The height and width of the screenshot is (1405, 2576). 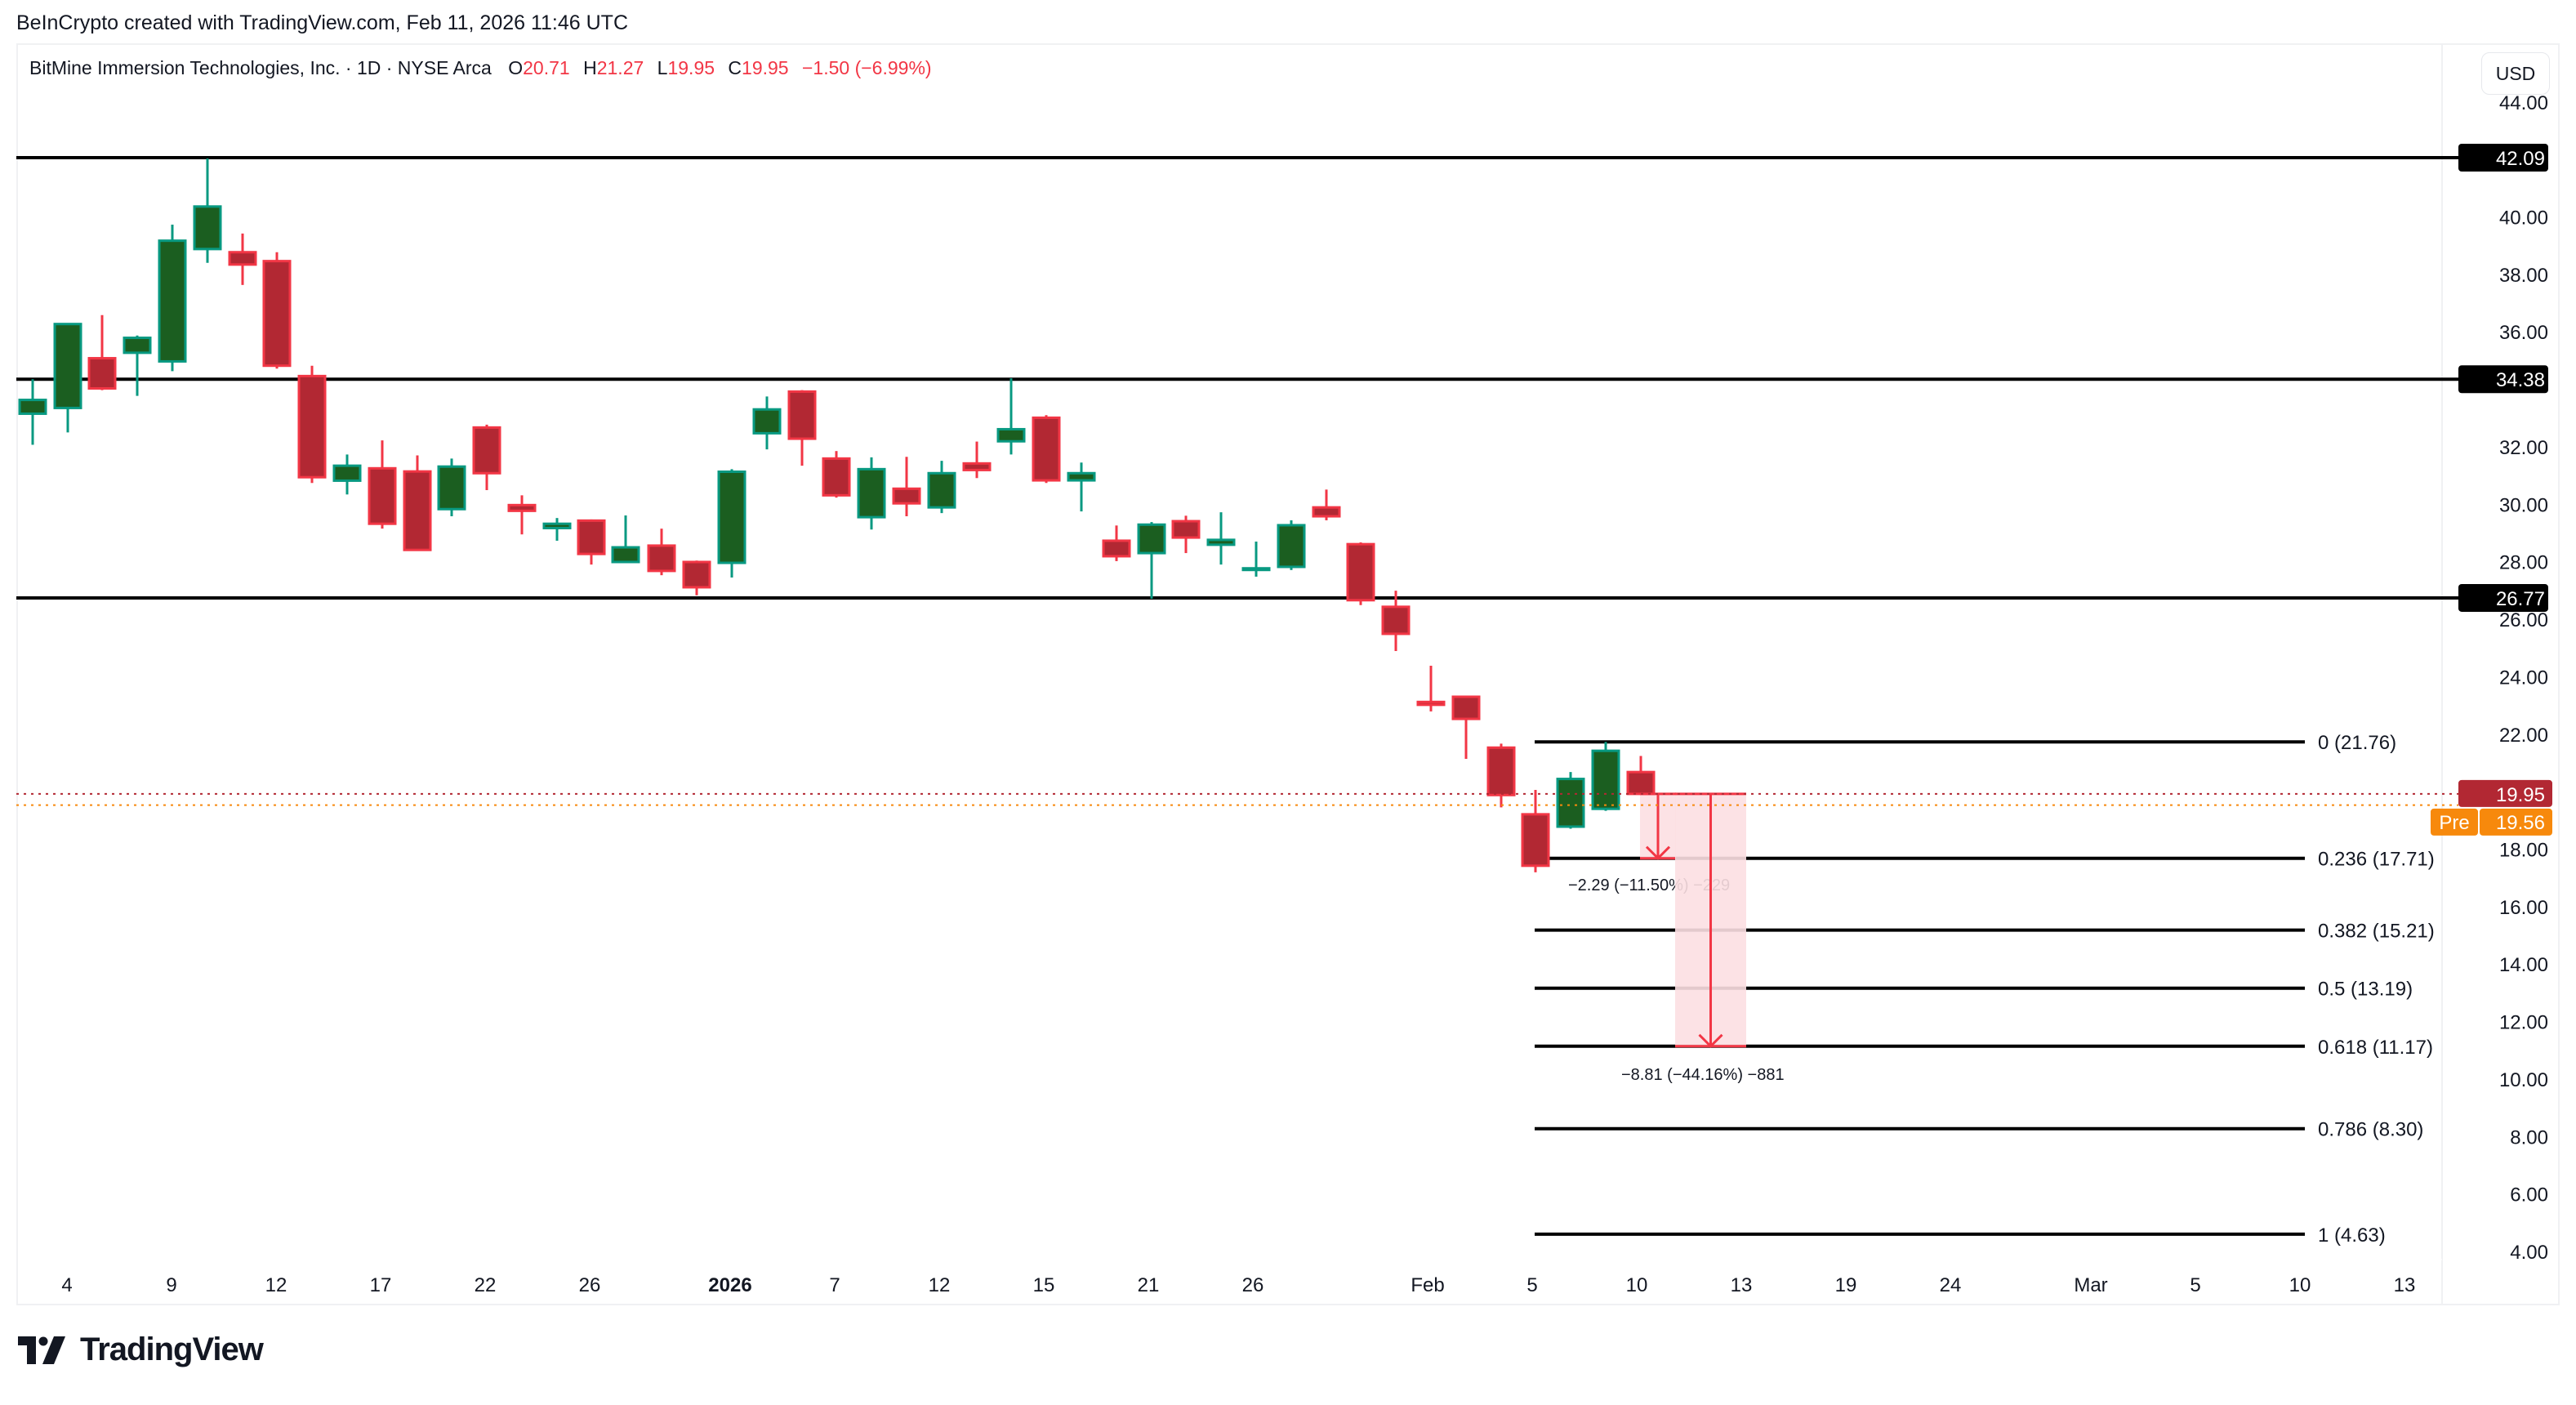 What do you see at coordinates (516, 67) in the screenshot?
I see `open-label: O` at bounding box center [516, 67].